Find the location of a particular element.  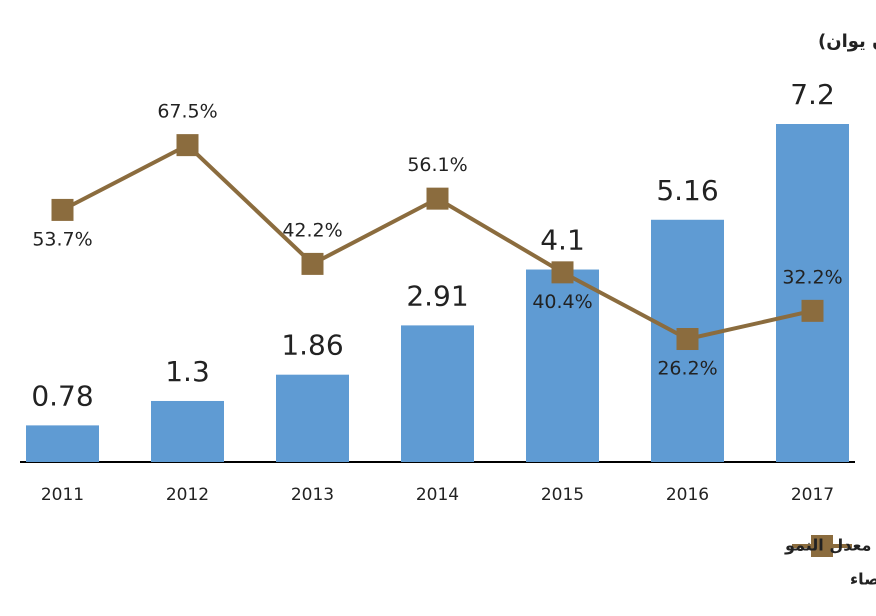

x-tick-label: 2013 is located at coordinates (312, 495).